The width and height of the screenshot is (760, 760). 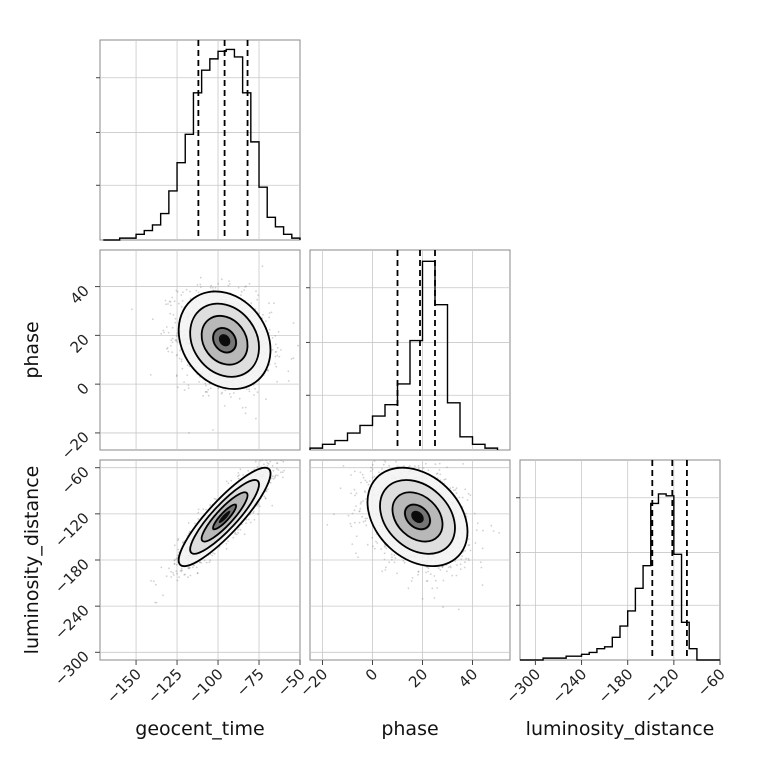 What do you see at coordinates (669, 560) in the screenshot?
I see `quantile-lines` at bounding box center [669, 560].